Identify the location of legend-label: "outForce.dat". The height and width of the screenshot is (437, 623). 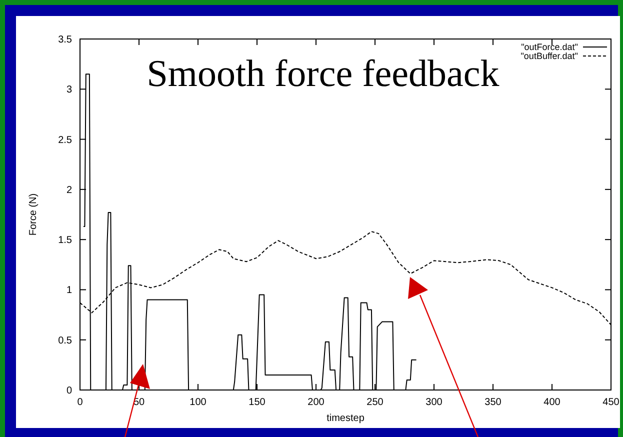
(549, 47).